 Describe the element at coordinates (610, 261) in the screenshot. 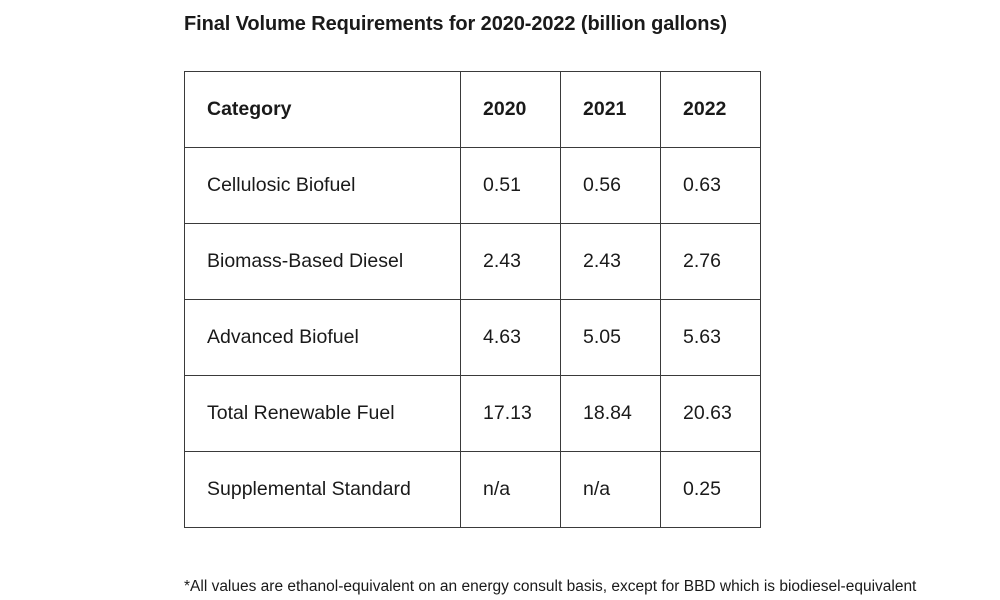

I see `value-cell-2021: 2.43` at that location.